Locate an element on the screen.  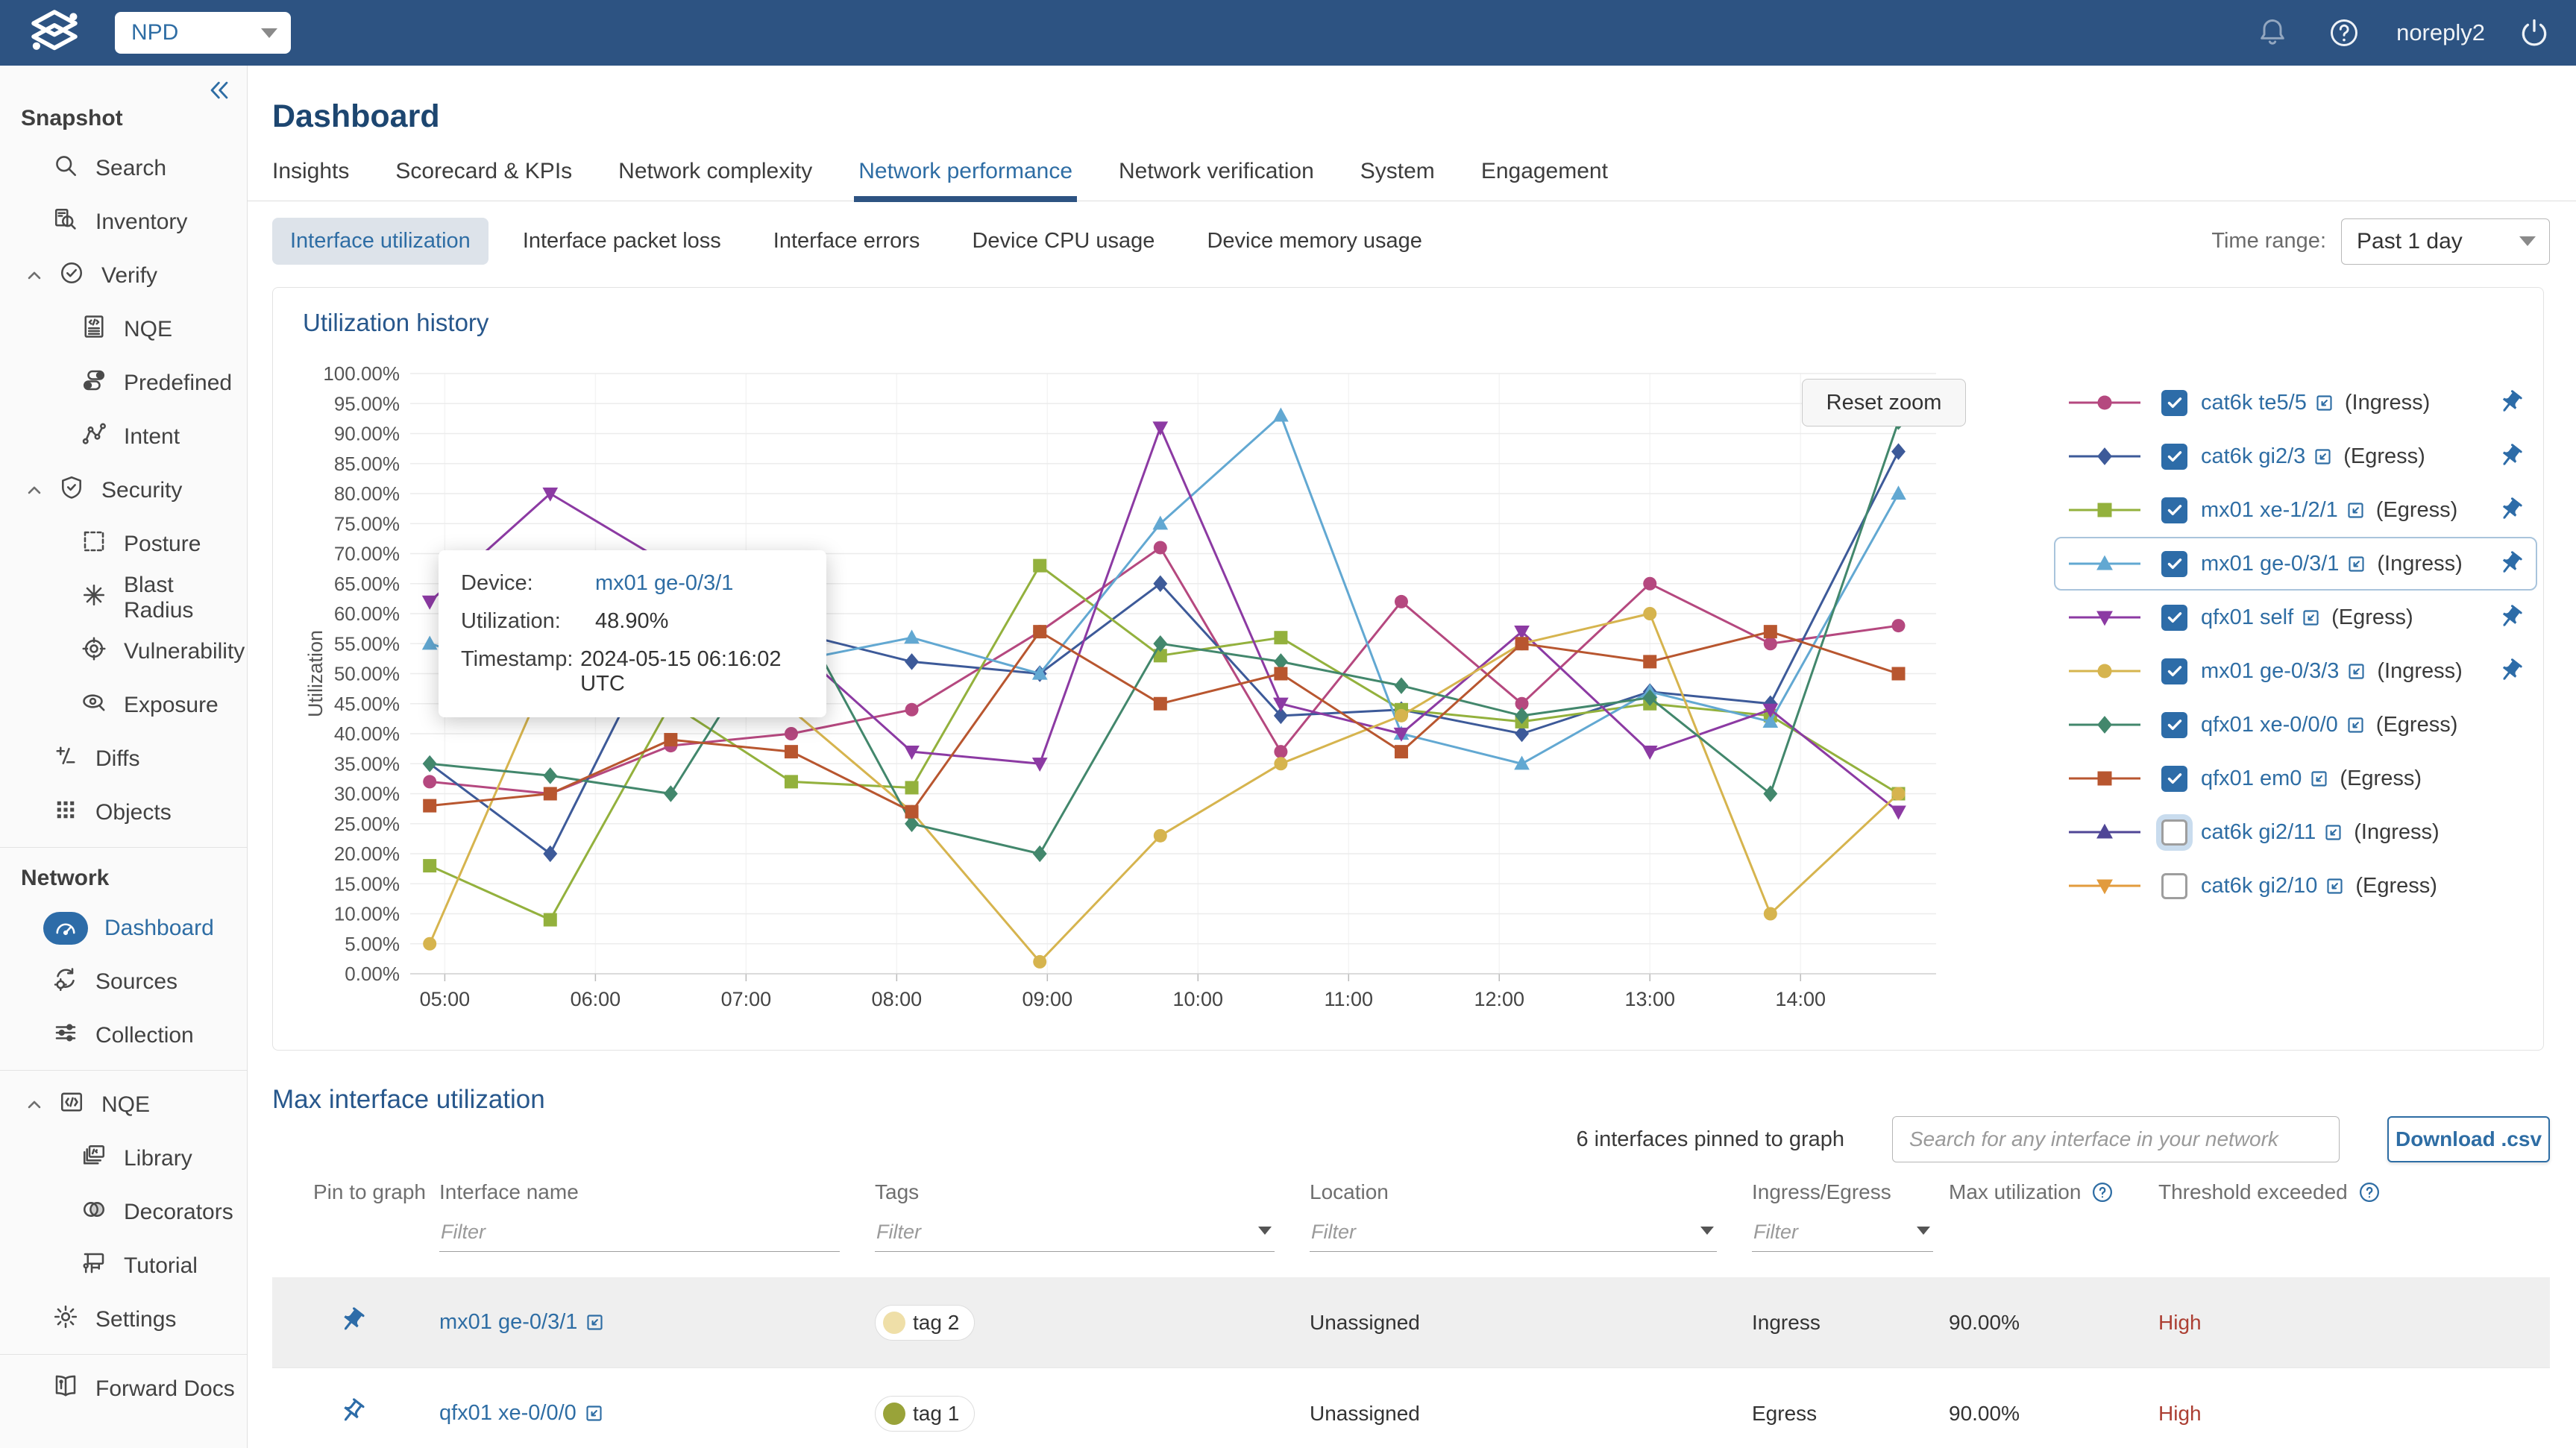
filter-interface-input is located at coordinates (640, 1232).